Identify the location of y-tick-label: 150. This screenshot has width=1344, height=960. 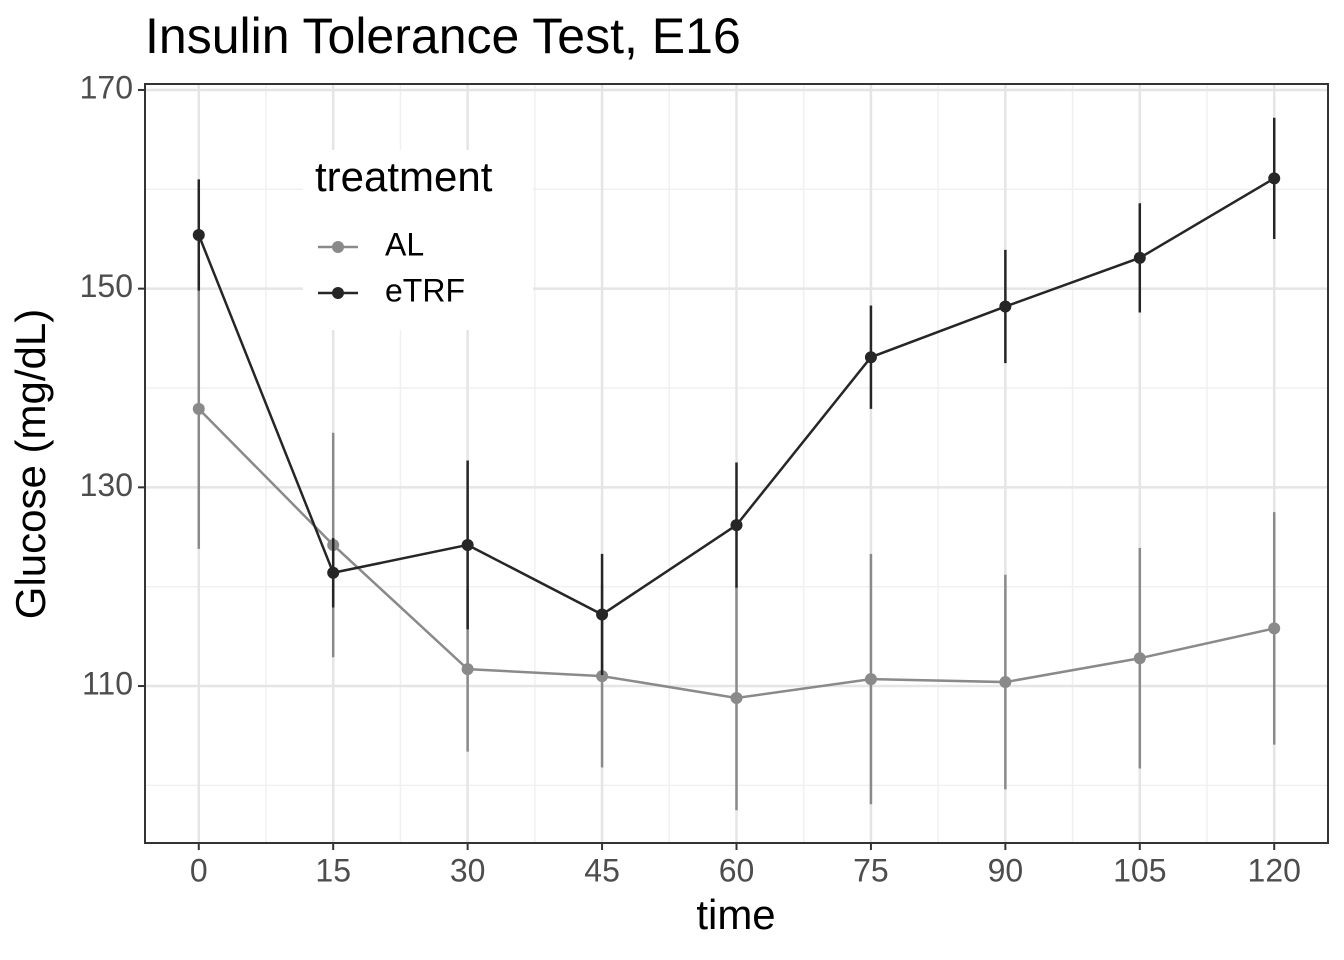
(106, 286).